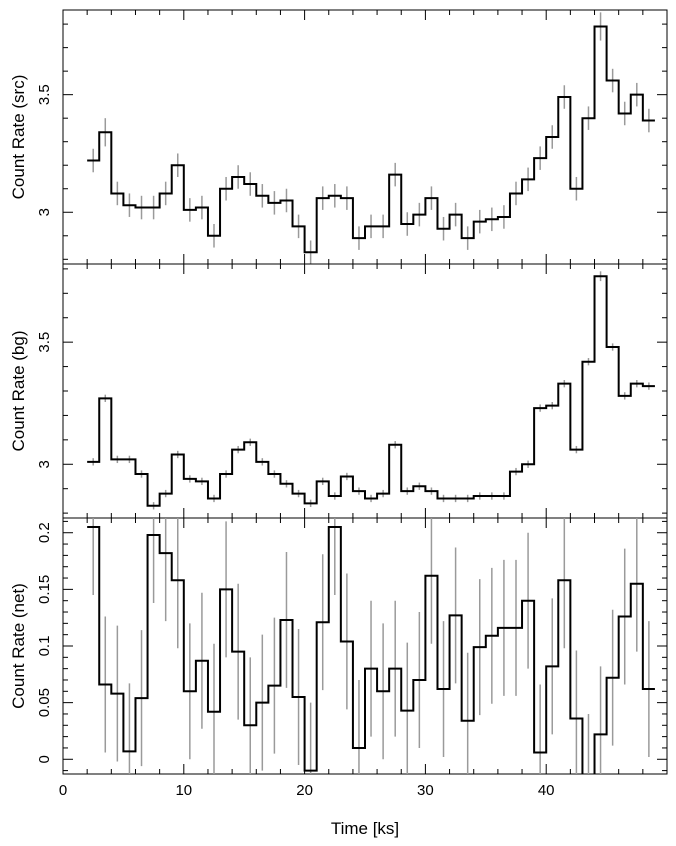 The image size is (676, 846). I want to click on x-tick-label: 40, so click(546, 790).